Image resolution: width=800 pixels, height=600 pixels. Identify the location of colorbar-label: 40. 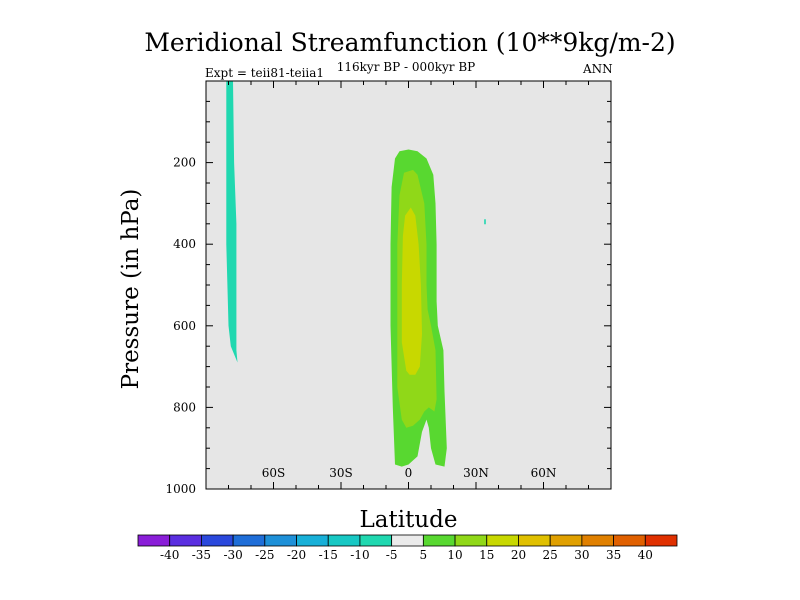
(645, 555).